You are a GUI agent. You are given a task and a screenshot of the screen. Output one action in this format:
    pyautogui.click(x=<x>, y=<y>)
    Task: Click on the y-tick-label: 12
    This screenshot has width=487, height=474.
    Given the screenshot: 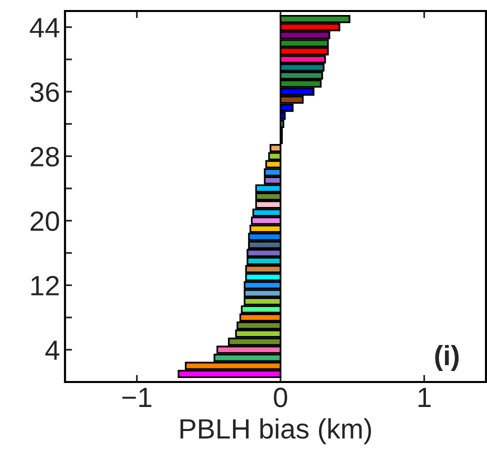 What is the action you would take?
    pyautogui.click(x=45, y=286)
    